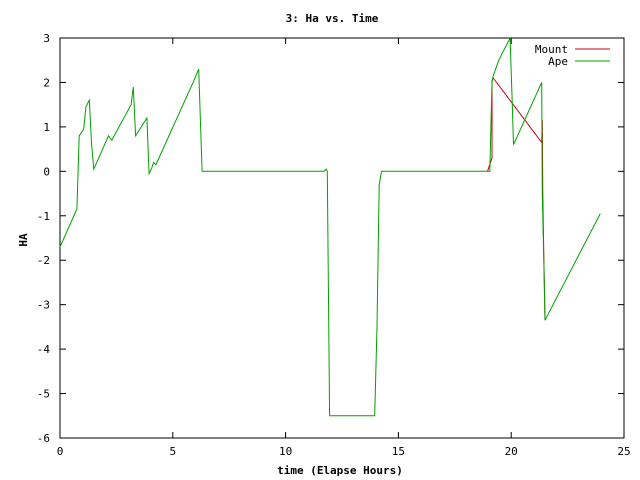  I want to click on chart-title: 3: Ha vs. Time, so click(332, 18).